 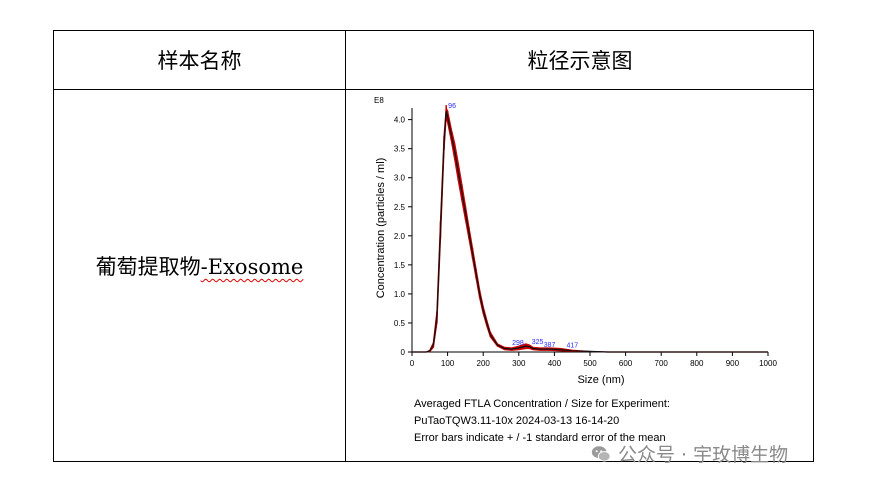 I want to click on y-tick-label: 1.5, so click(x=400, y=265).